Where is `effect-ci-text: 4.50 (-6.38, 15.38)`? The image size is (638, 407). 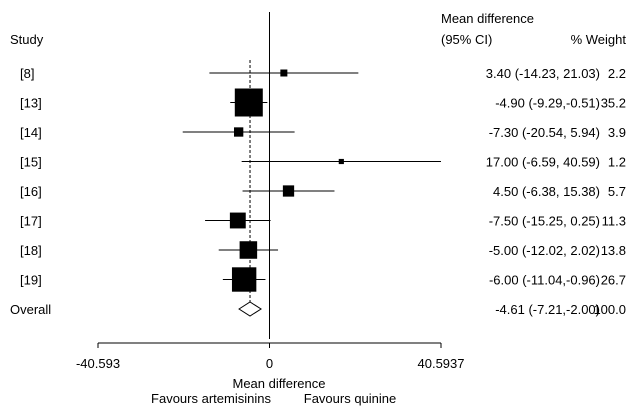 effect-ci-text: 4.50 (-6.38, 15.38) is located at coordinates (546, 191).